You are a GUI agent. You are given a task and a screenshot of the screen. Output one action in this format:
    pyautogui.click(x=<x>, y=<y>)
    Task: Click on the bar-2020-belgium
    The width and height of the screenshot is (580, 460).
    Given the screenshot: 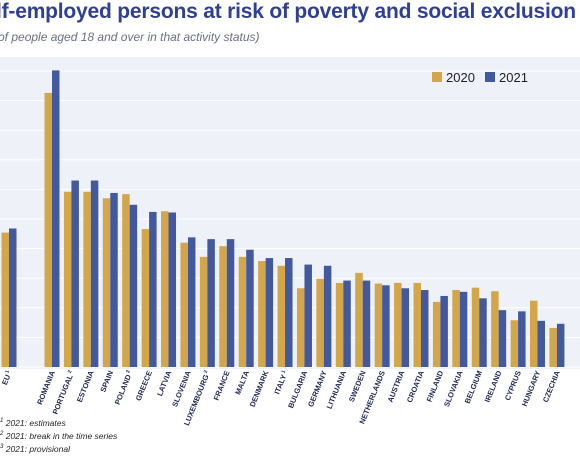 What is the action you would take?
    pyautogui.click(x=475, y=327)
    